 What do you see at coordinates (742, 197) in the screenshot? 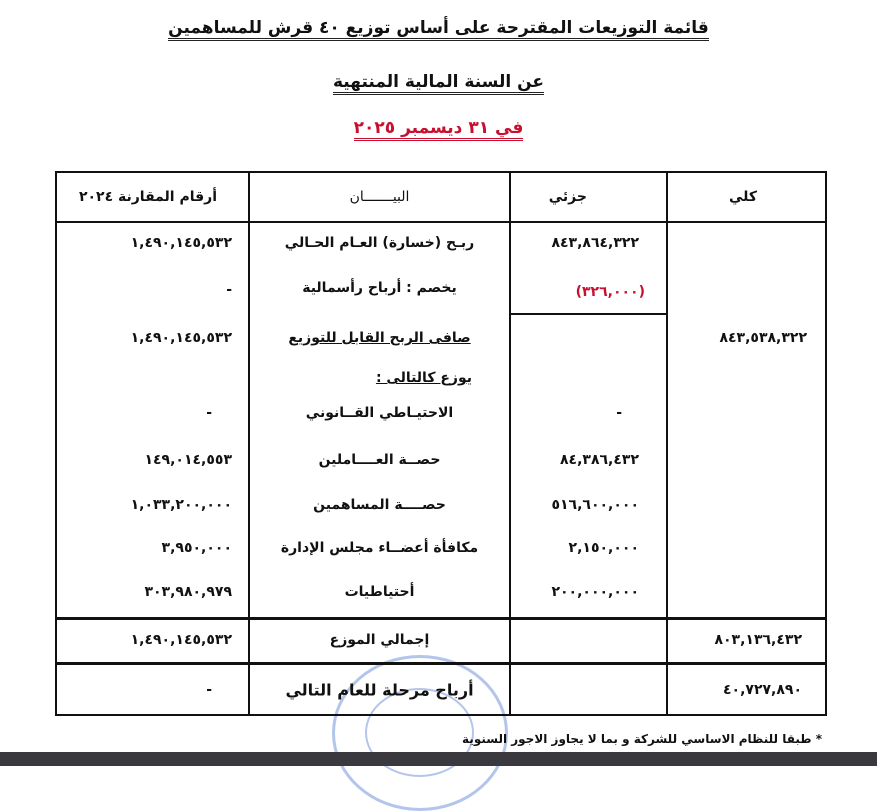
I see `header-total: كلي` at bounding box center [742, 197].